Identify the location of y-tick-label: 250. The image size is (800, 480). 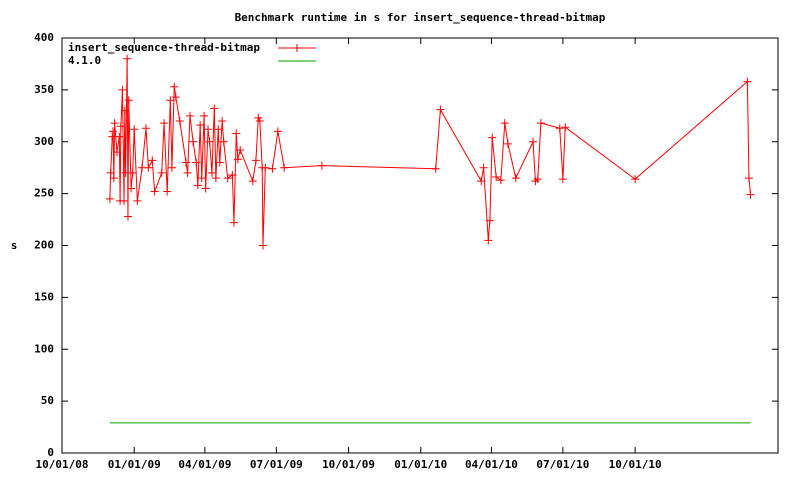
(44, 193).